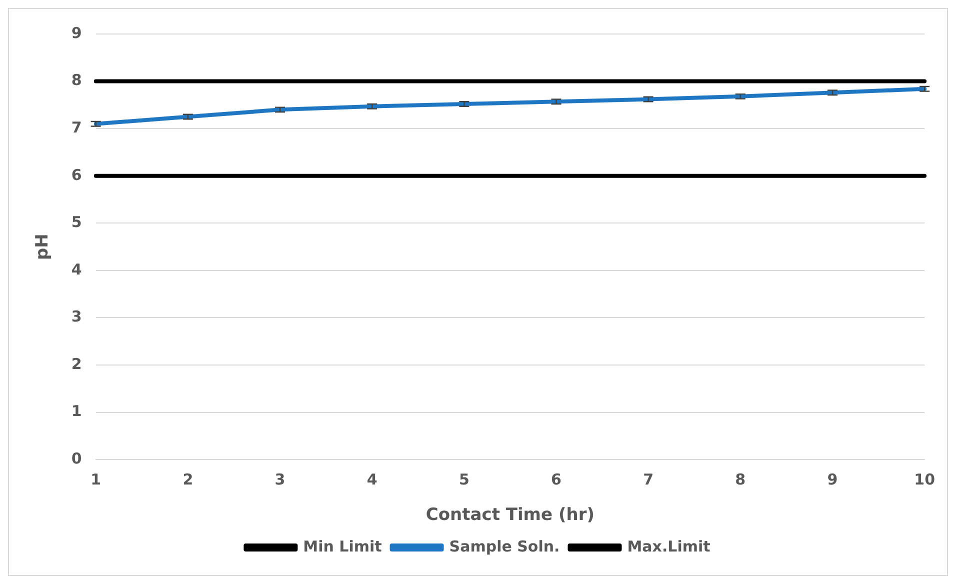 Image resolution: width=959 pixels, height=587 pixels. What do you see at coordinates (76, 175) in the screenshot?
I see `y-tick-label: 6` at bounding box center [76, 175].